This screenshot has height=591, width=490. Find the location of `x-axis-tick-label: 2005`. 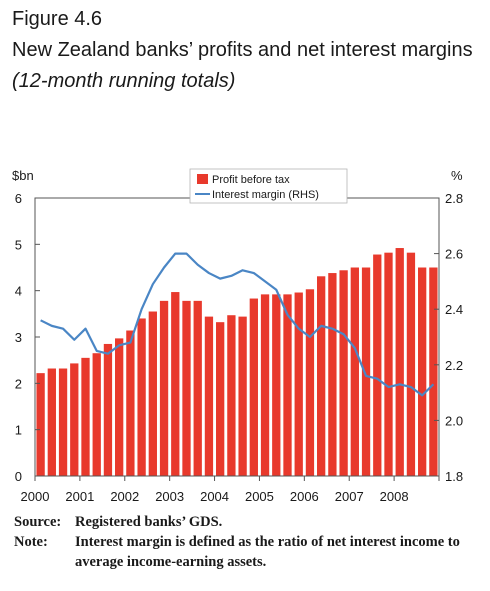

x-axis-tick-label: 2005 is located at coordinates (259, 496).